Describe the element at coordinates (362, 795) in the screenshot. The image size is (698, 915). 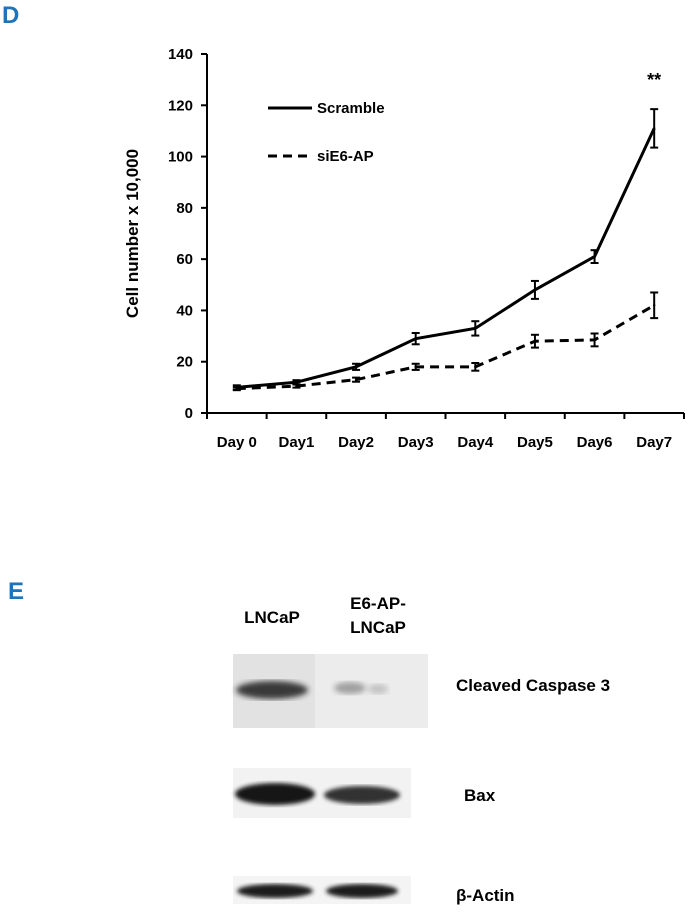
I see `band-bax-e6ap` at that location.